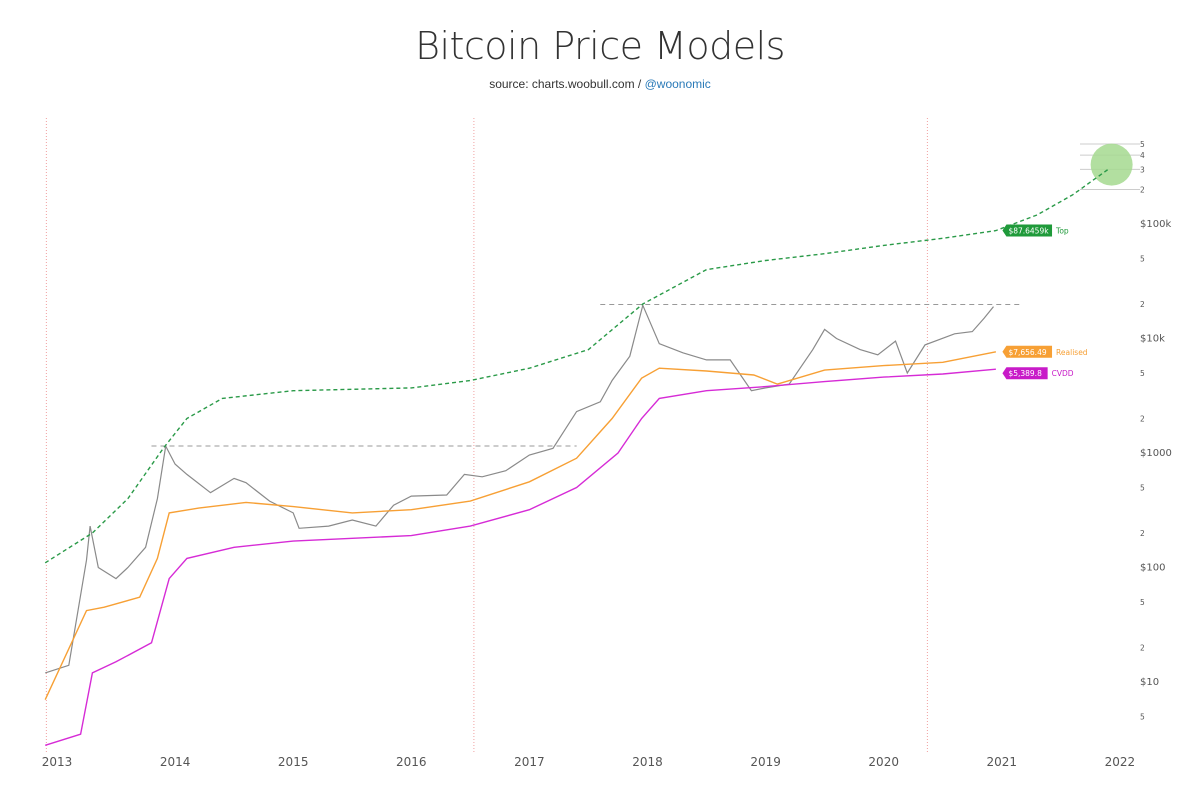 This screenshot has width=1200, height=799. What do you see at coordinates (1155, 224) in the screenshot?
I see `y-tick-label: $100k` at bounding box center [1155, 224].